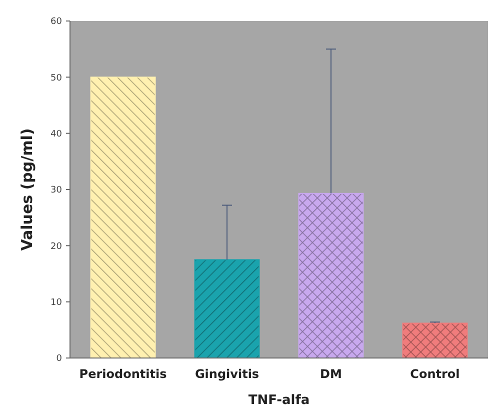  I want to click on y-tick-label: 20, so click(56, 247).